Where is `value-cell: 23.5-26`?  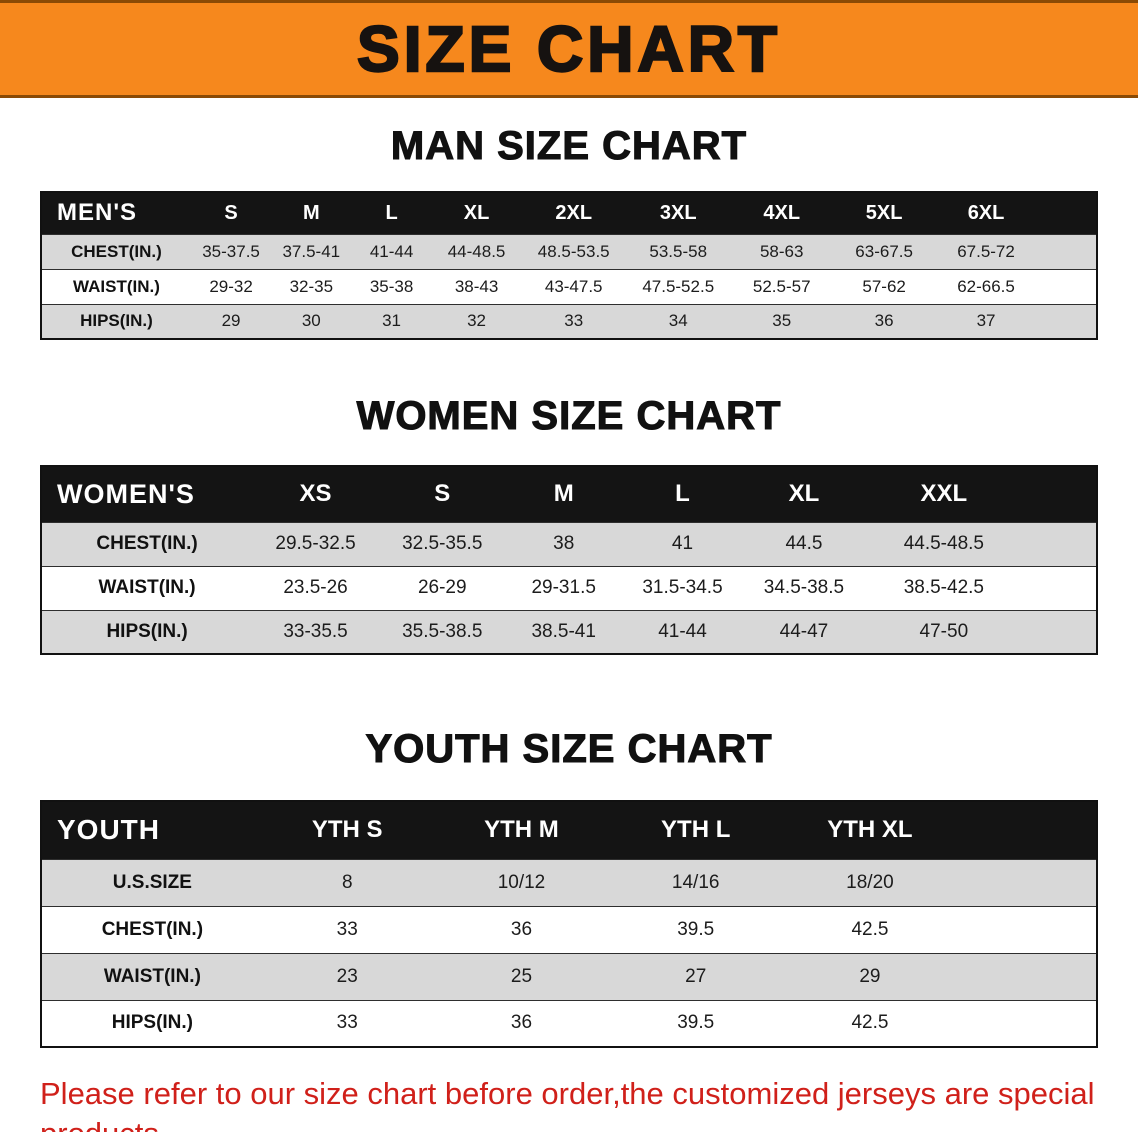 value-cell: 23.5-26 is located at coordinates (315, 587).